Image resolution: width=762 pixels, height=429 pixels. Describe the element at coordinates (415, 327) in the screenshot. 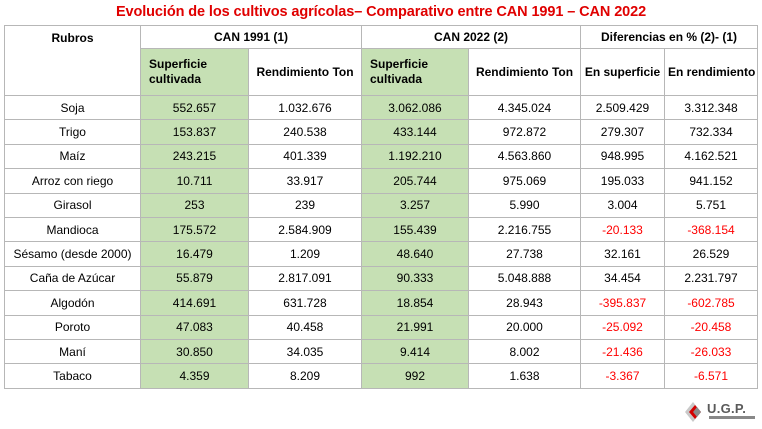

I see `cell-superficie-2022: 21.991` at that location.